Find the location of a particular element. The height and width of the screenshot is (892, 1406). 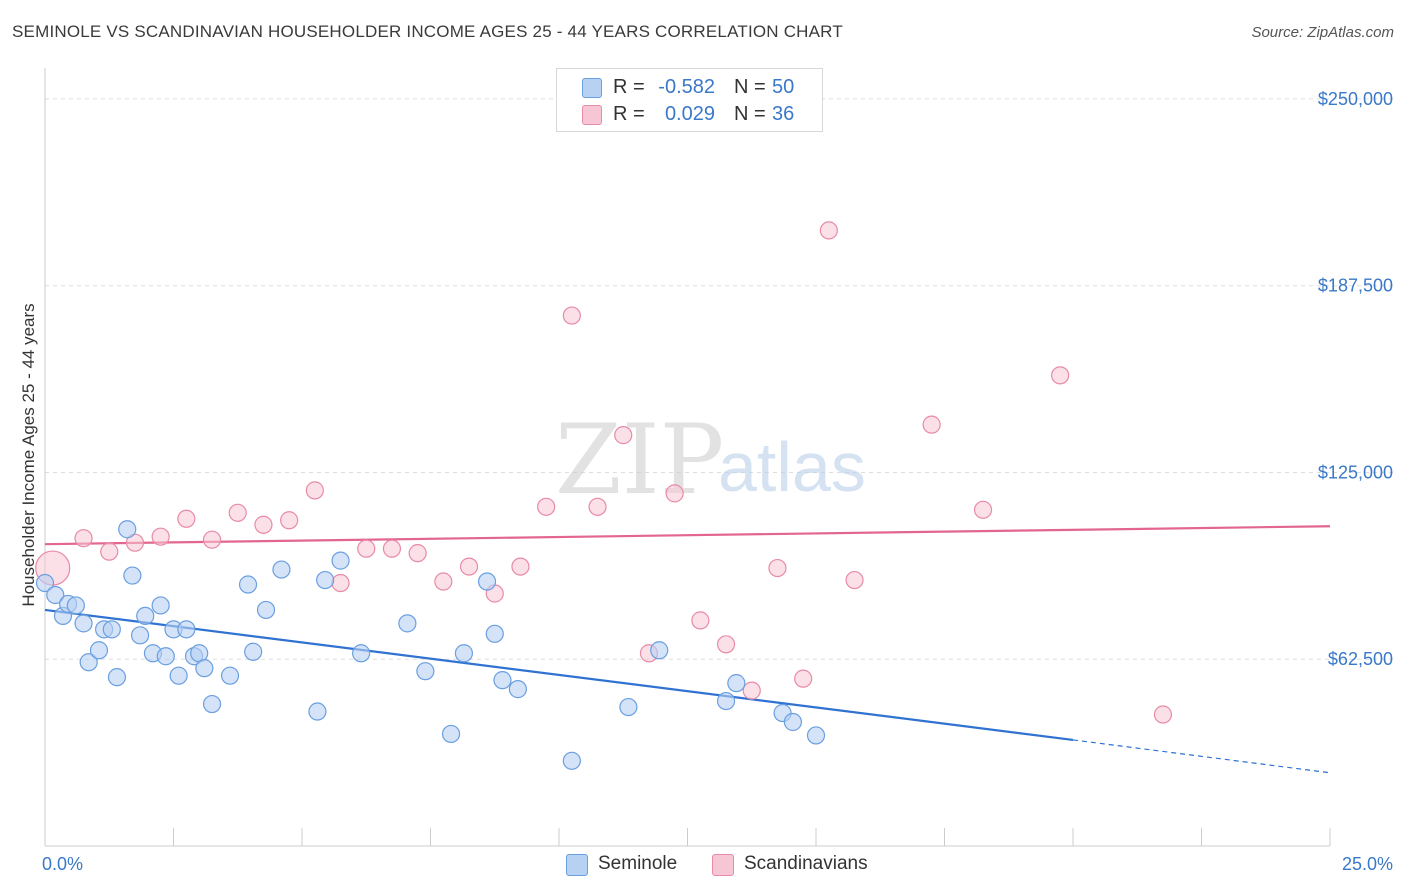

seminole-n-label: N = is located at coordinates (750, 87).